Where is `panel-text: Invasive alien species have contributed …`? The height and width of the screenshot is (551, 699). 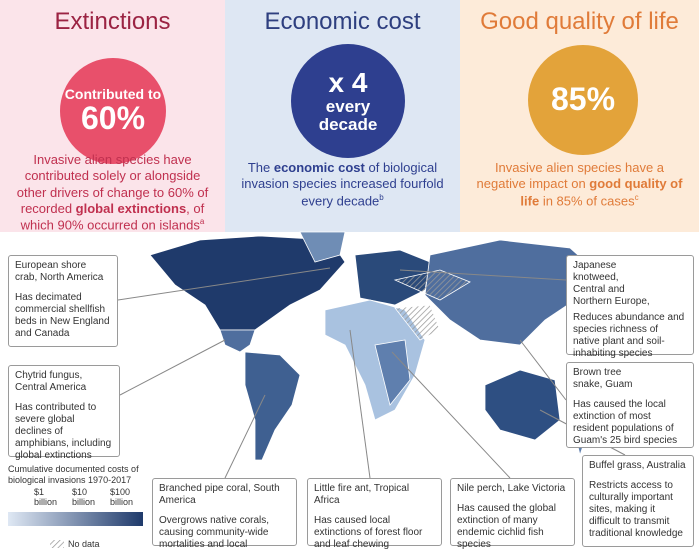 panel-text: Invasive alien species have contributed … is located at coordinates (112, 193).